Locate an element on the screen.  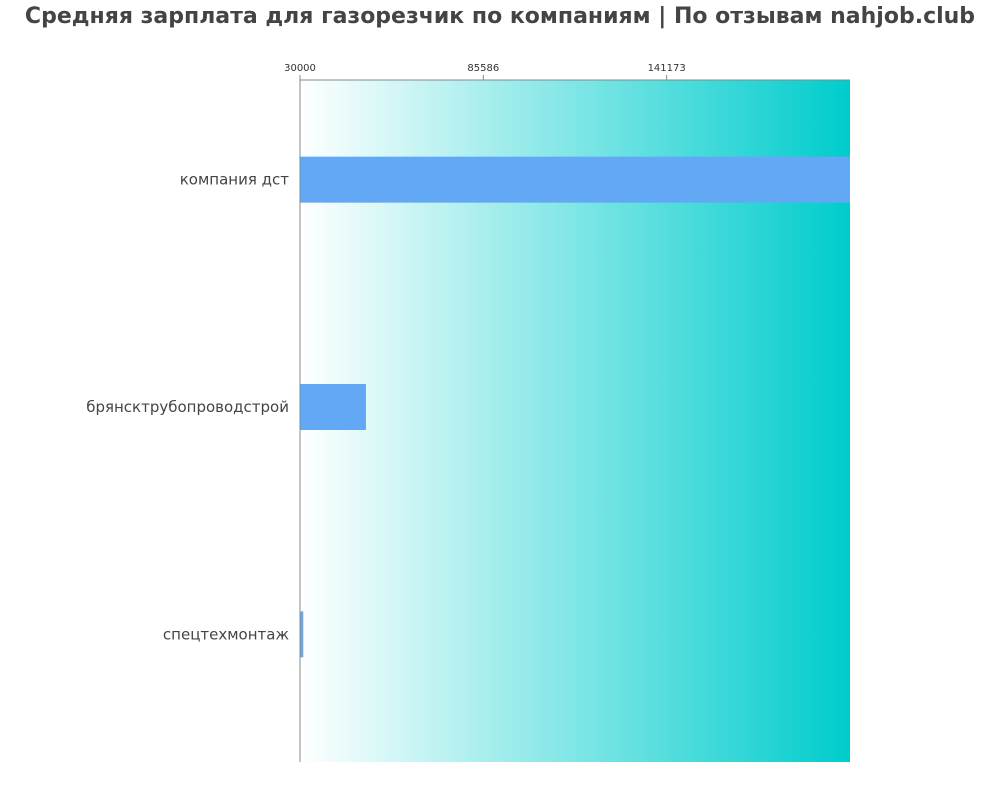
x-tick-label: 141173 is located at coordinates (667, 68).